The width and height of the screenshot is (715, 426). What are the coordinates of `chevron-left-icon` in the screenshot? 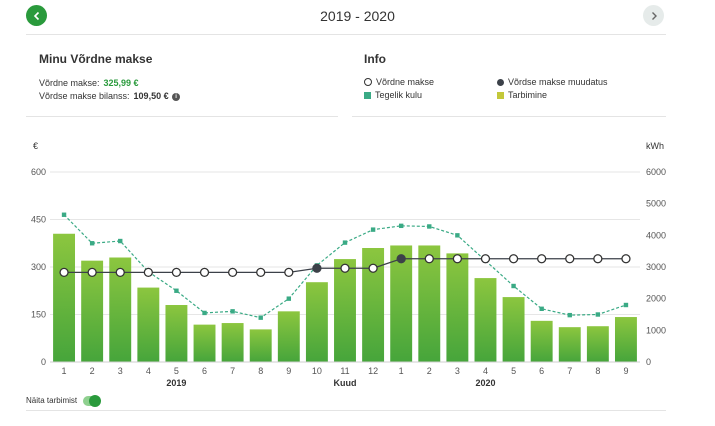 It's located at (36, 15).